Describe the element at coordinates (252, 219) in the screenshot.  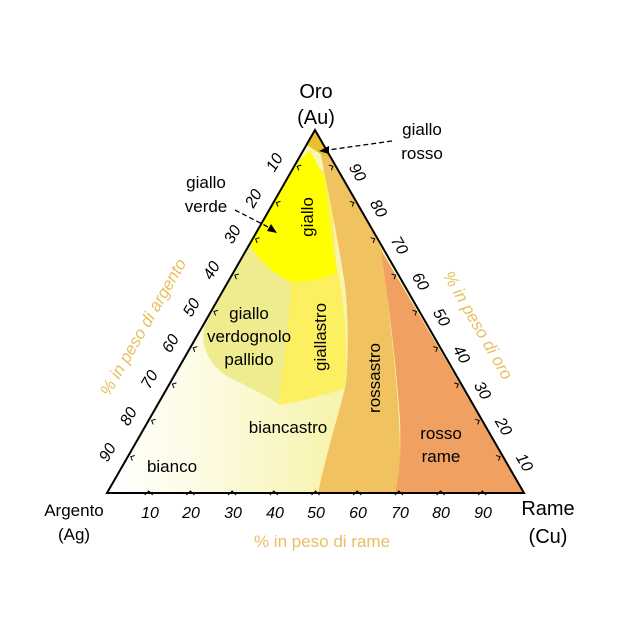
I see `pointer-arrow-giallo-verde` at that location.